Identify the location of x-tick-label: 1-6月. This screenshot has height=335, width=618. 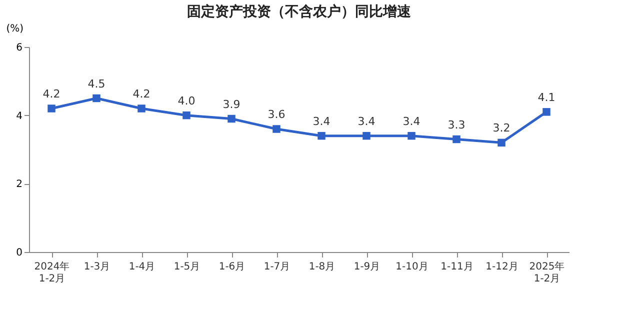
(232, 267).